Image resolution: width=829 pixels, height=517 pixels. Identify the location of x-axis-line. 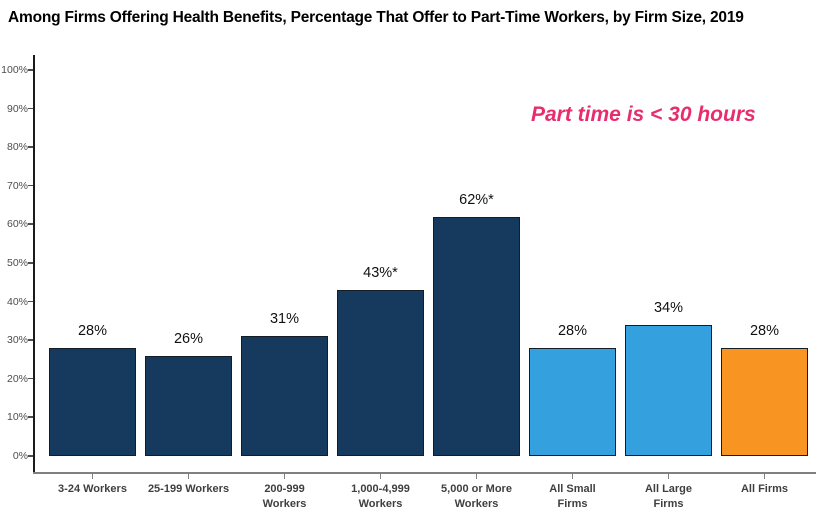
(424, 473).